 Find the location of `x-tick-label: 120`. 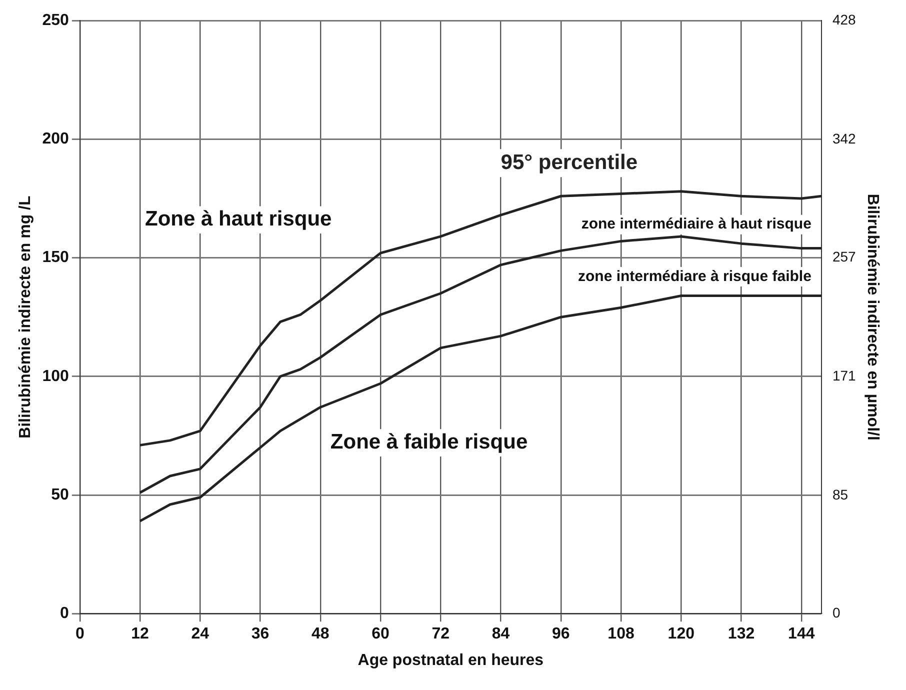

x-tick-label: 120 is located at coordinates (681, 634).